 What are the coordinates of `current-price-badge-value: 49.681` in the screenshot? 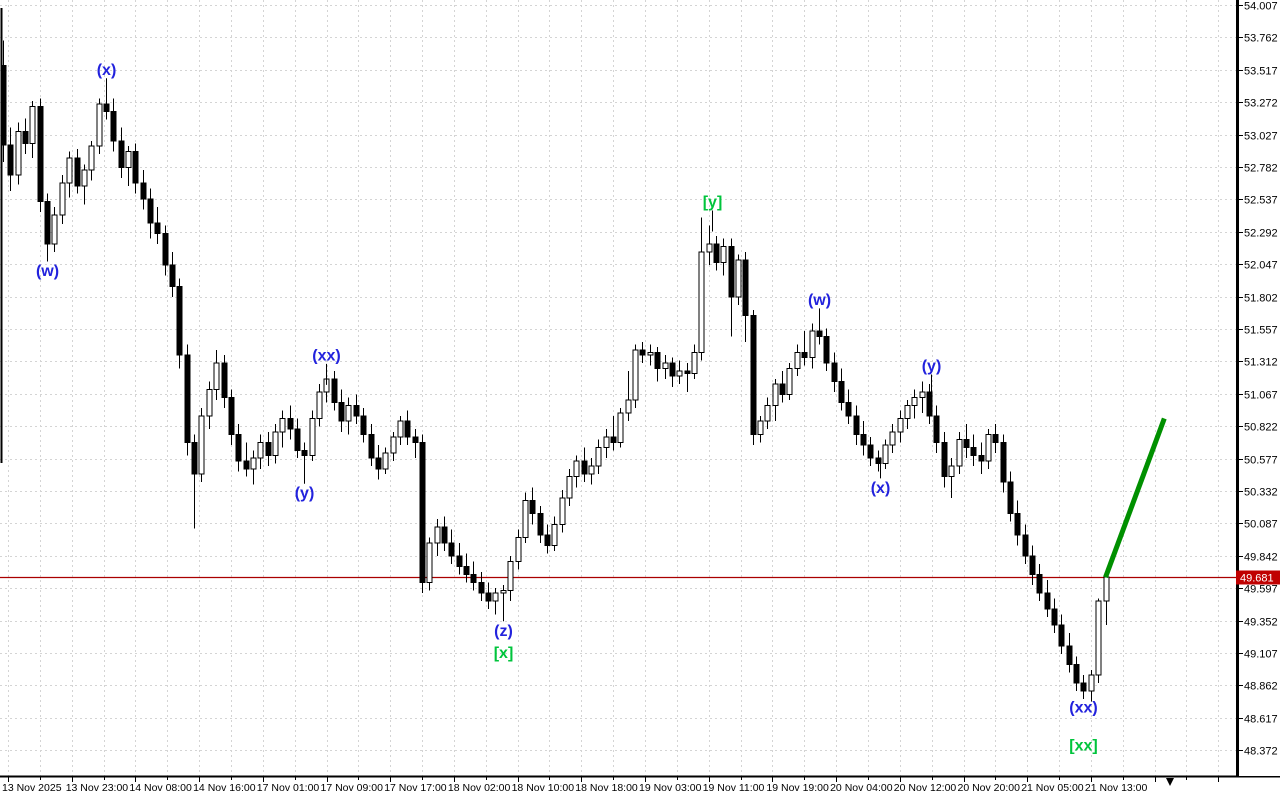 It's located at (1257, 579).